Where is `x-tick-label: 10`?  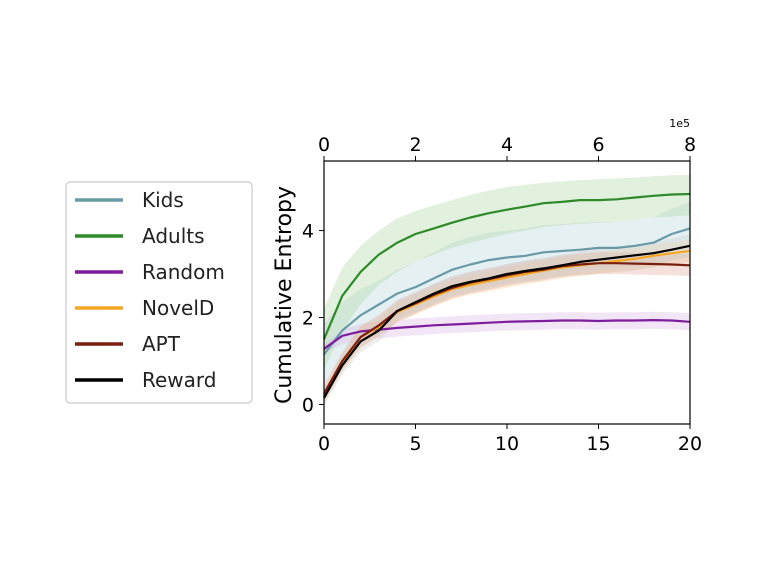
x-tick-label: 10 is located at coordinates (507, 444).